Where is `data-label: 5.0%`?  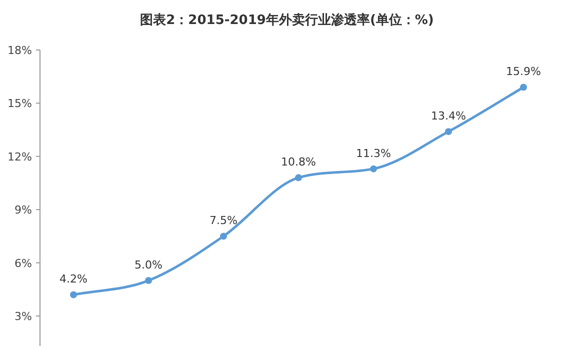
data-label: 5.0% is located at coordinates (148, 265).